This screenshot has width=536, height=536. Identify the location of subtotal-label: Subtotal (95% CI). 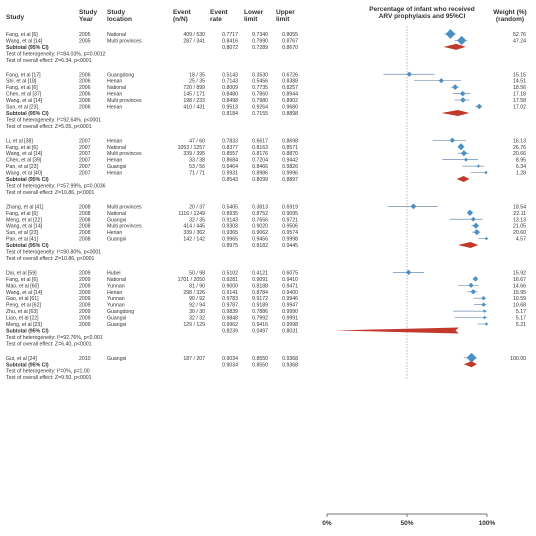
(27, 48).